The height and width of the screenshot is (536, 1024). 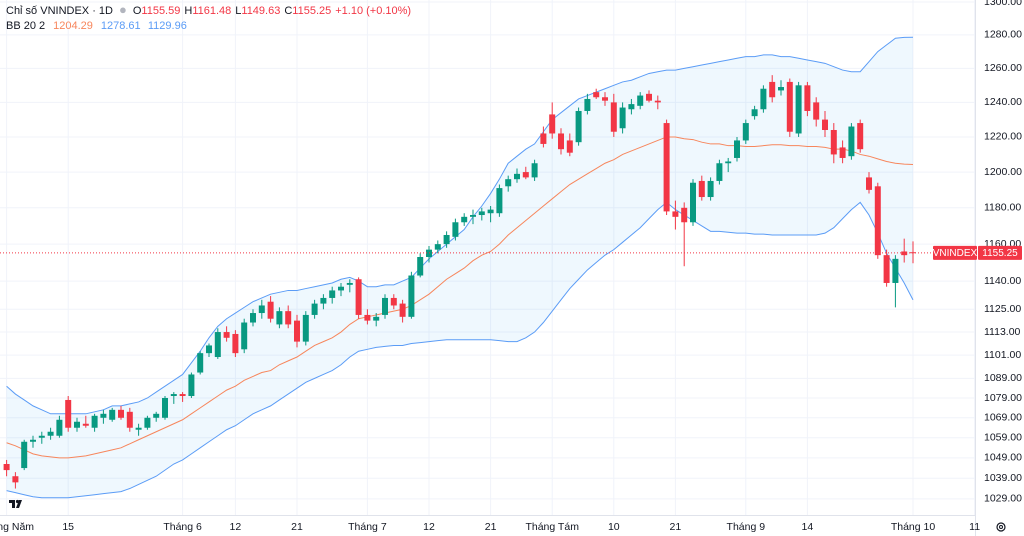 I want to click on y-tick-label: 1280.00, so click(x=1003, y=35).